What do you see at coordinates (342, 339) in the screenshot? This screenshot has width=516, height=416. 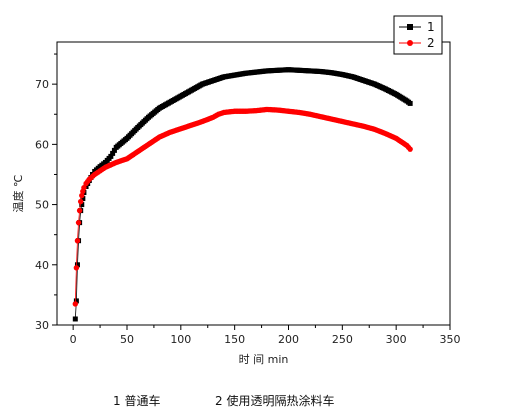 I see `x-tick-label: 250` at bounding box center [342, 339].